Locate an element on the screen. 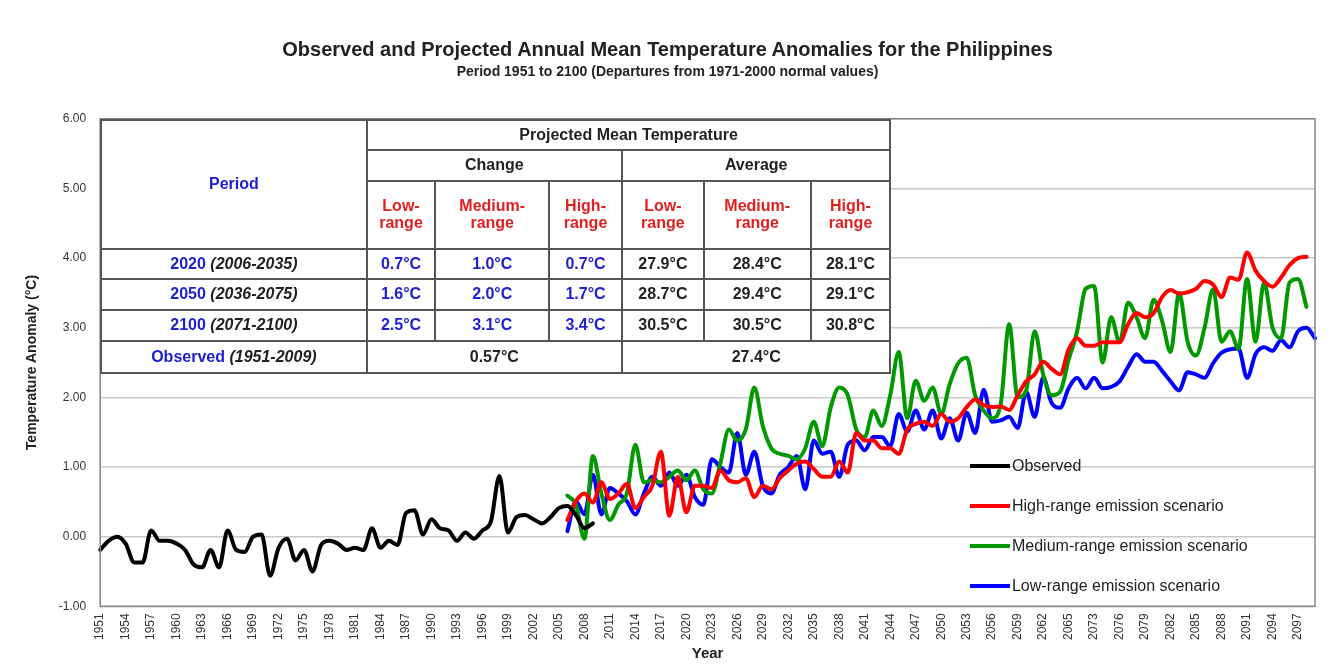  annotation: Change is located at coordinates (494, 165).